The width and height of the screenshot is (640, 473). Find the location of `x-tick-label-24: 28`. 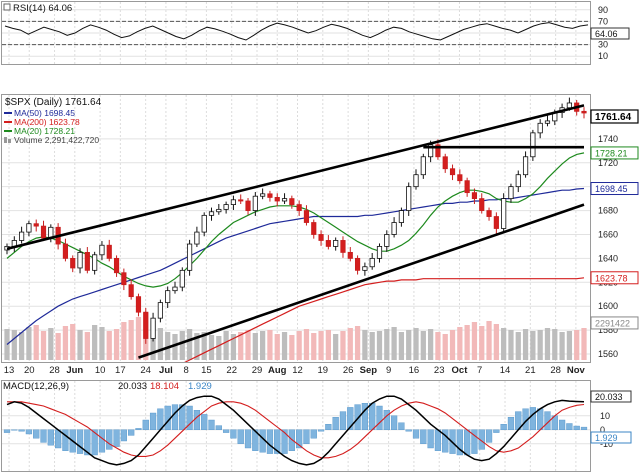

x-tick-label-24: 28 is located at coordinates (555, 370).